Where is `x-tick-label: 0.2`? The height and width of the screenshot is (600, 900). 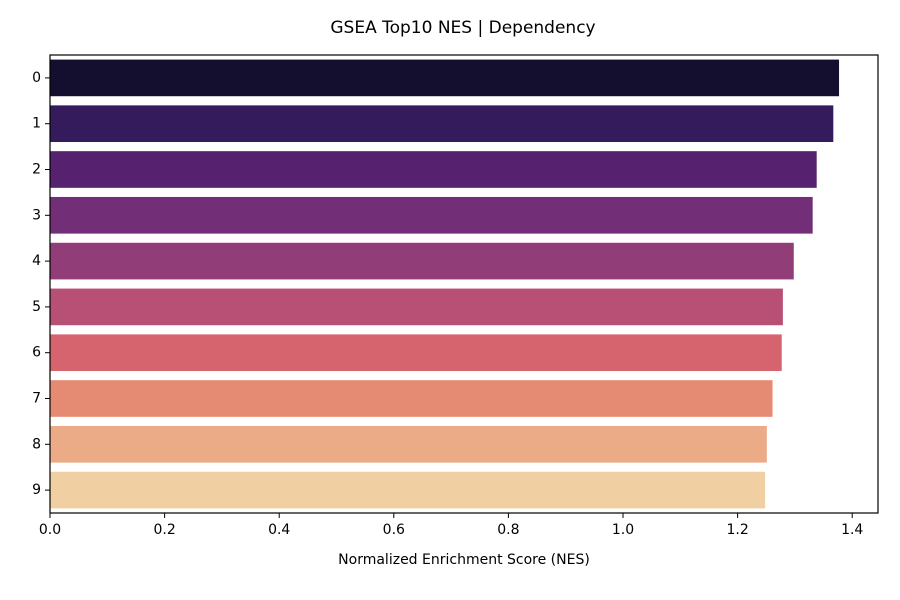 x-tick-label: 0.2 is located at coordinates (164, 530).